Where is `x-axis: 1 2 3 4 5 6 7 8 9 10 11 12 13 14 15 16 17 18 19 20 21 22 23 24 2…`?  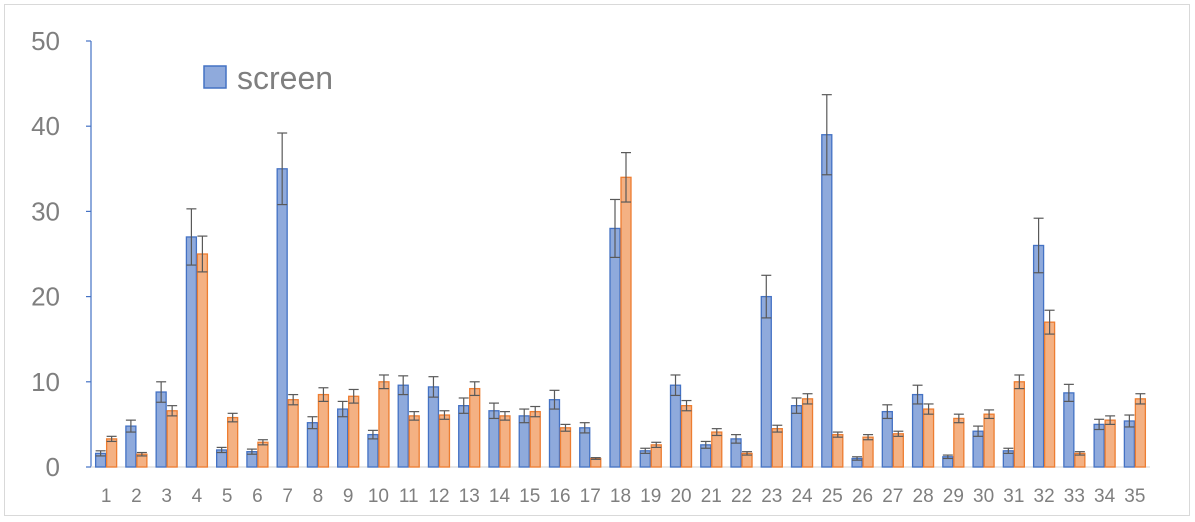 x-axis: 1 2 3 4 5 6 7 8 9 10 11 12 13 14 15 16 17 18 19 20 21 22 23 24 2… is located at coordinates (620, 486).